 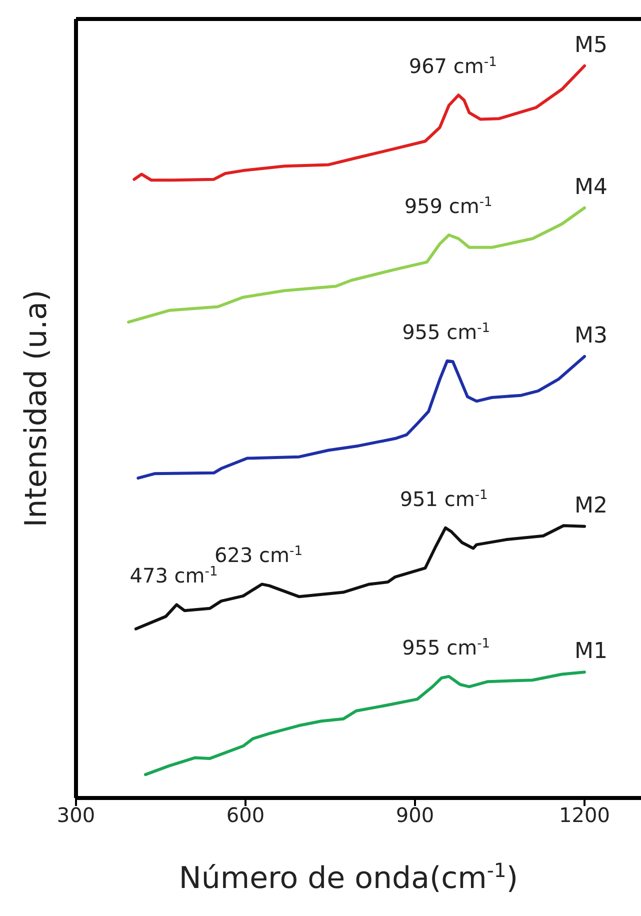 What do you see at coordinates (415, 815) in the screenshot?
I see `x-tick-label: 900` at bounding box center [415, 815].